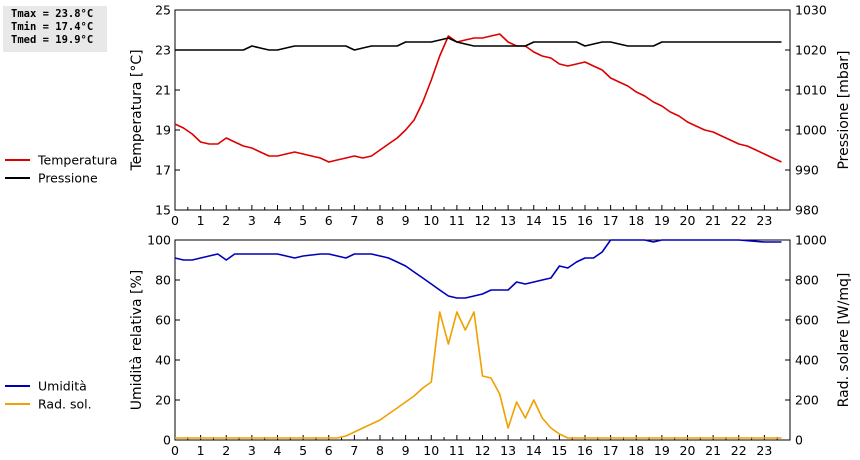 This screenshot has width=860, height=460. Describe the element at coordinates (226, 220) in the screenshot. I see `top-x-tick-label: 2` at that location.